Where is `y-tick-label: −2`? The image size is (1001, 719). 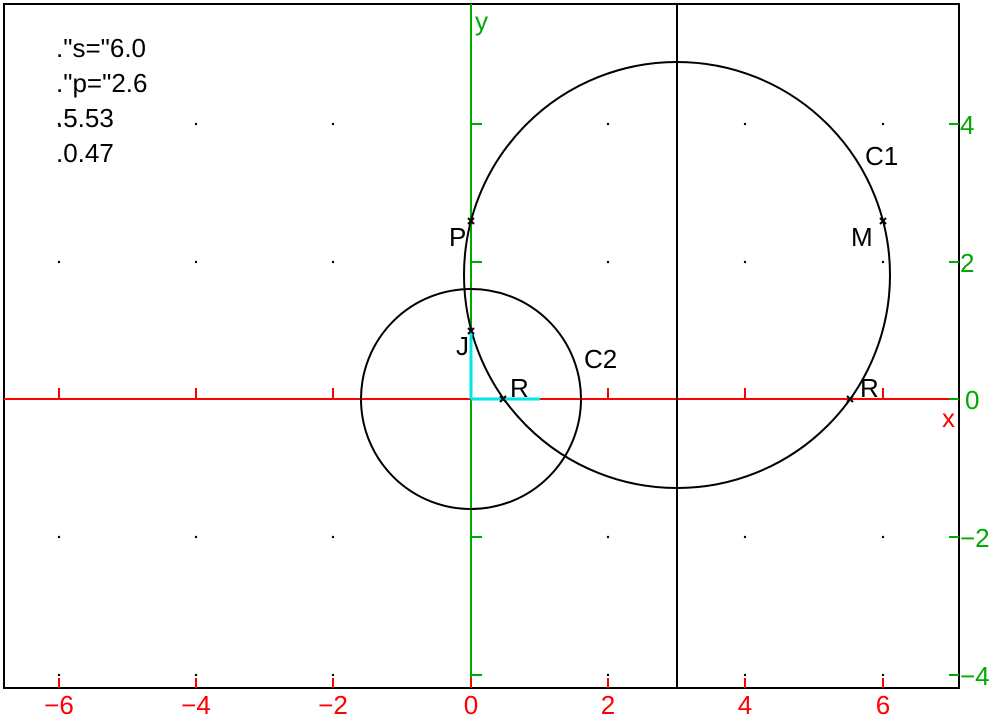 y-tick-label: −2 is located at coordinates (975, 538).